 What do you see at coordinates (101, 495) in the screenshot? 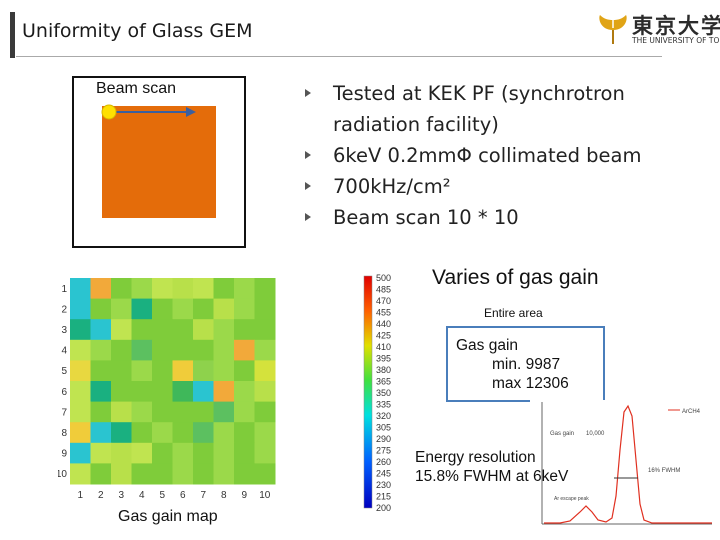
I see `gain-map-x-tick: 2` at bounding box center [101, 495].